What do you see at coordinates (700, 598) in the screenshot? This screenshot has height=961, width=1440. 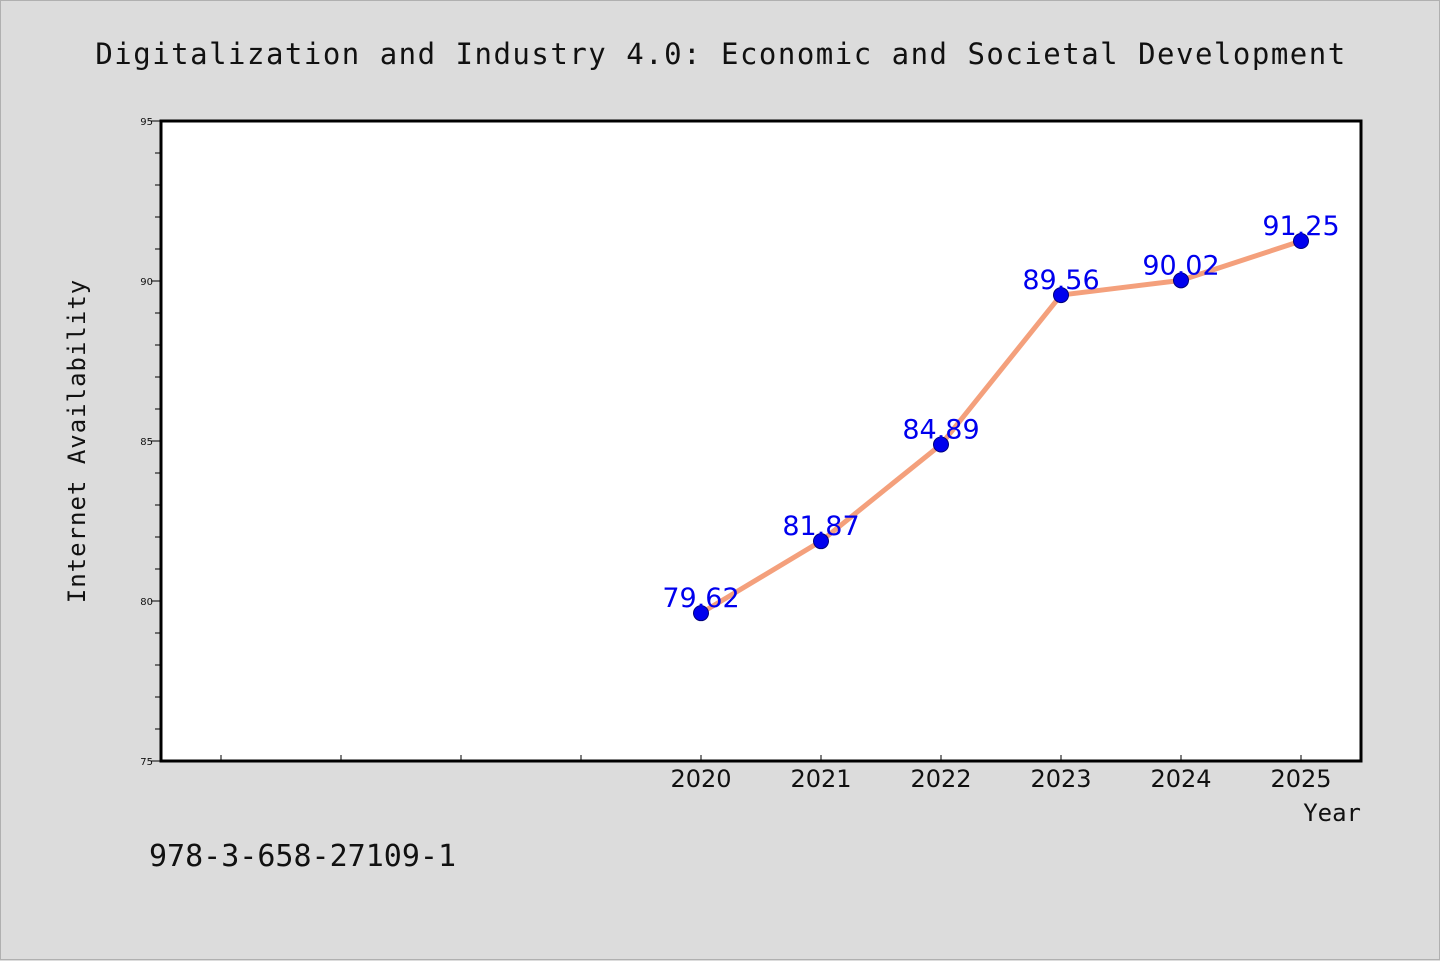 I see `data-label: 79.62` at bounding box center [700, 598].